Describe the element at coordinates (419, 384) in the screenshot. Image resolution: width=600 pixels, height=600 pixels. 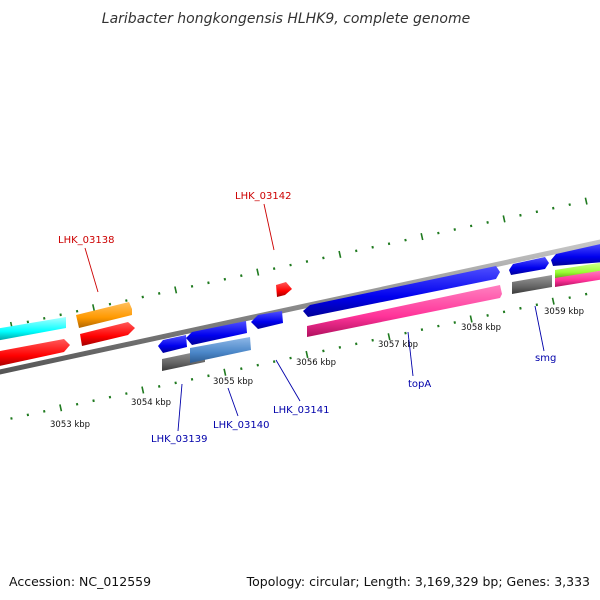
I see `label-topa: topA` at that location.